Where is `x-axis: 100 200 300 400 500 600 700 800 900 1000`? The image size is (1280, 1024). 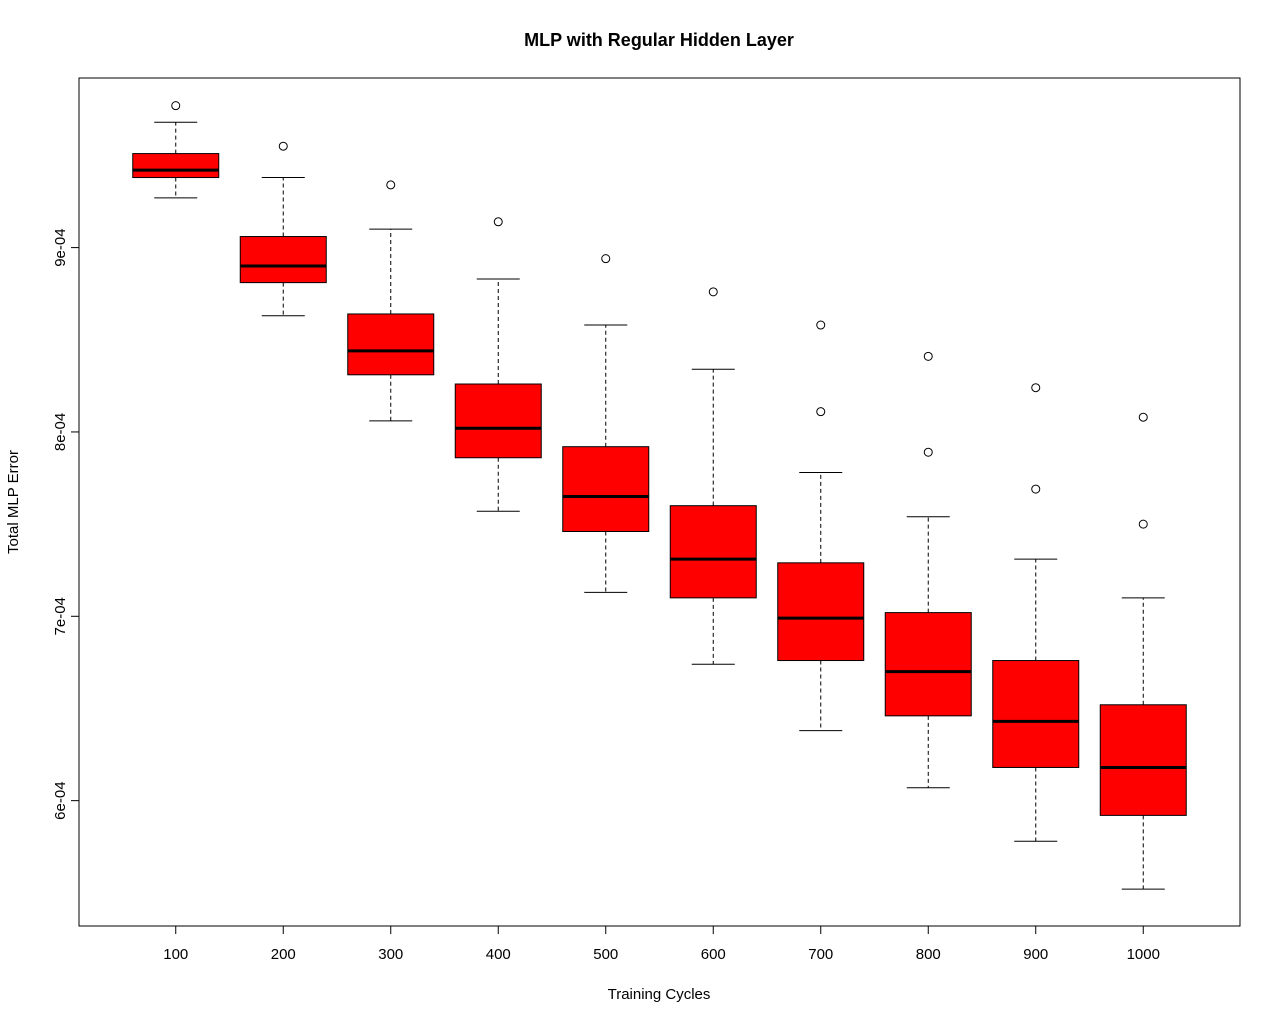
x-axis: 100 200 300 400 500 600 700 800 900 1000 is located at coordinates (661, 944).